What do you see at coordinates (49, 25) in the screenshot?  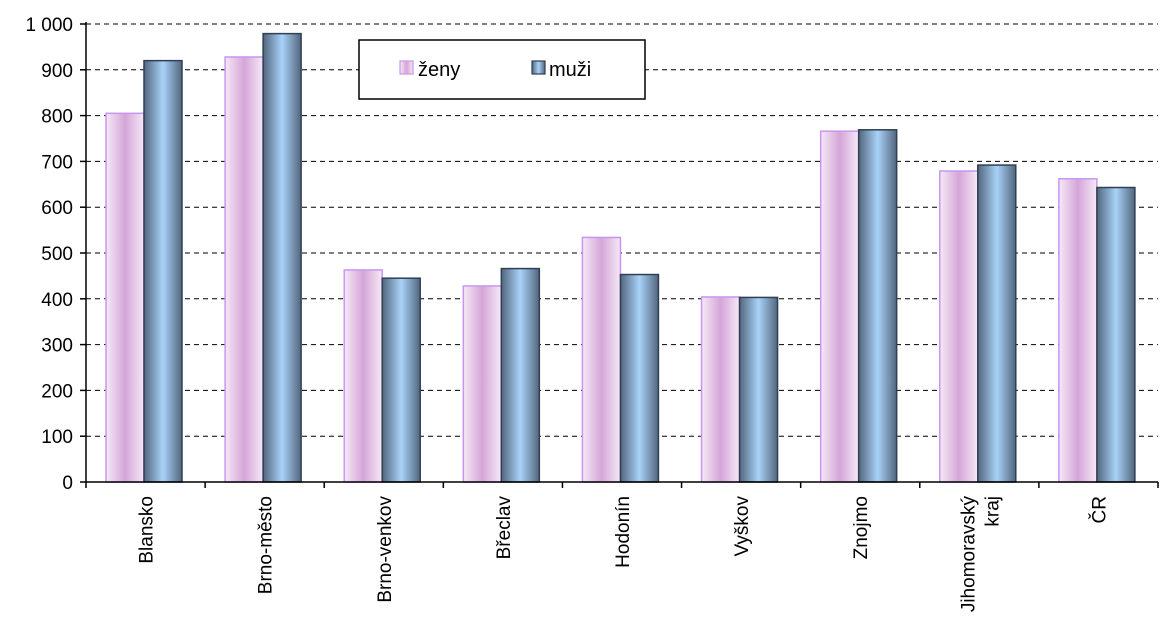 I see `y-tick-label: 1 000` at bounding box center [49, 25].